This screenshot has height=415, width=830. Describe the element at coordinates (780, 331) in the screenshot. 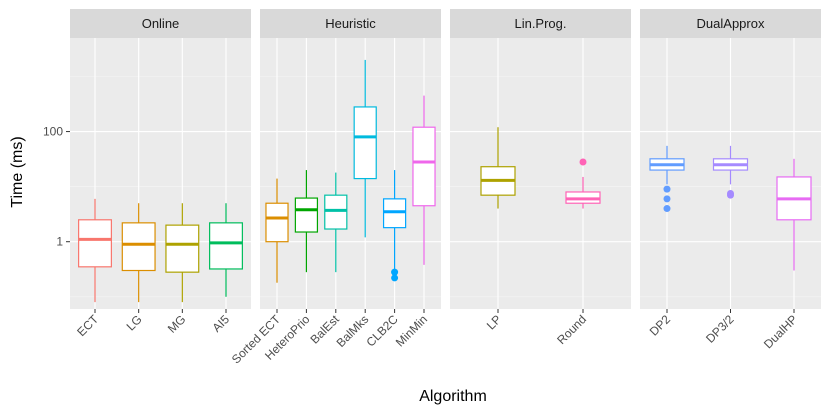

I see `x-tick-label: DualHP` at that location.